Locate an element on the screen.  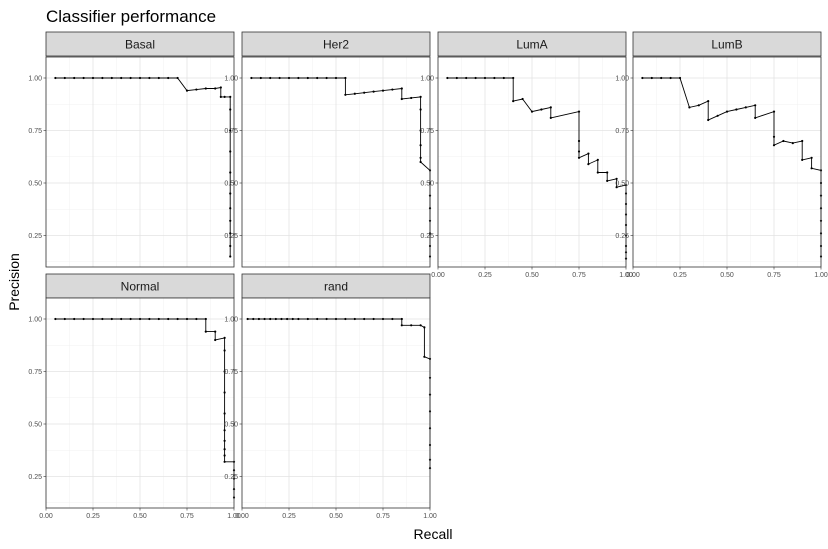
facet-strip-label: rand is located at coordinates (336, 287).